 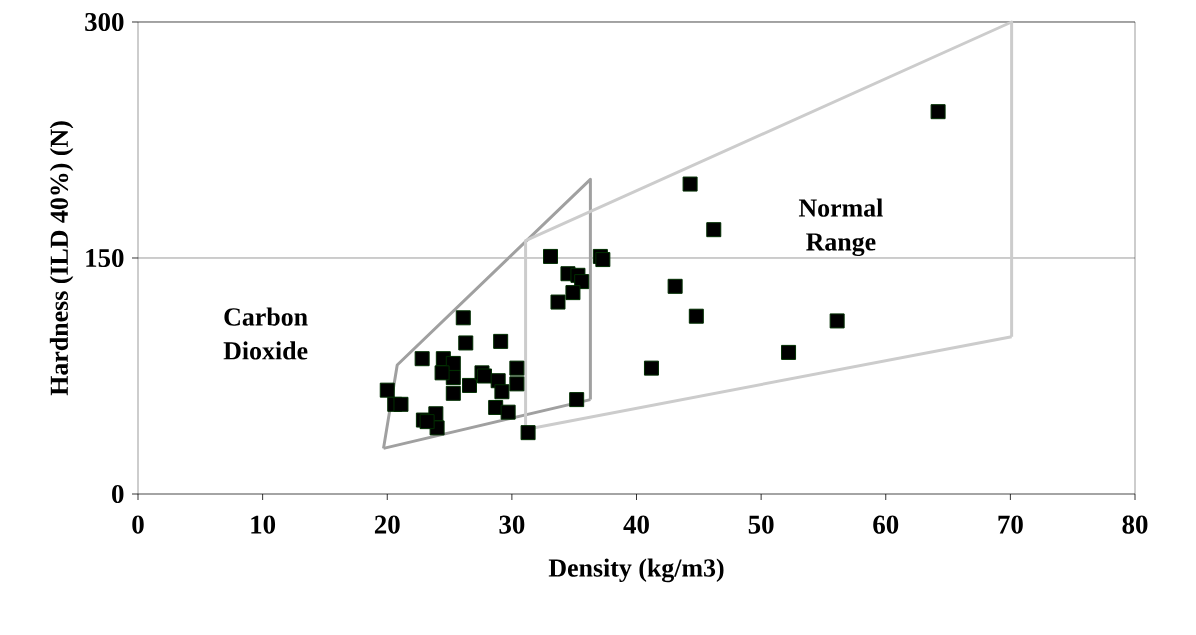 I want to click on y-tick-label: 150, so click(x=105, y=258).